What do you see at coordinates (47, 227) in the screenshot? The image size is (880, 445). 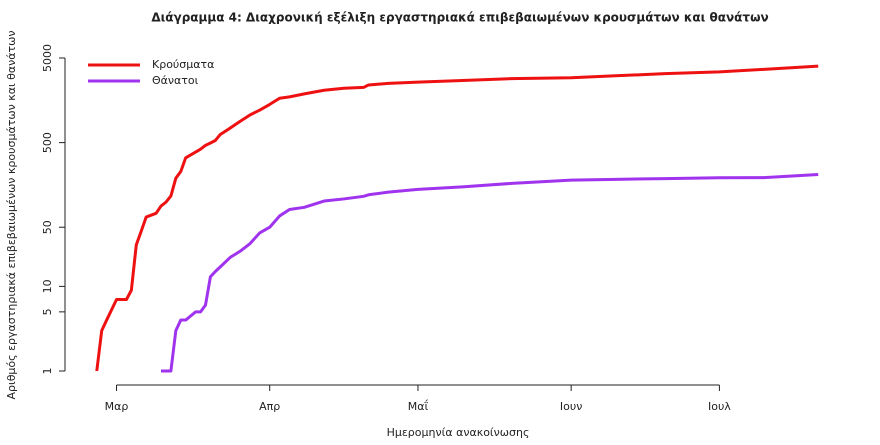 I see `y-tick-label: 50` at bounding box center [47, 227].